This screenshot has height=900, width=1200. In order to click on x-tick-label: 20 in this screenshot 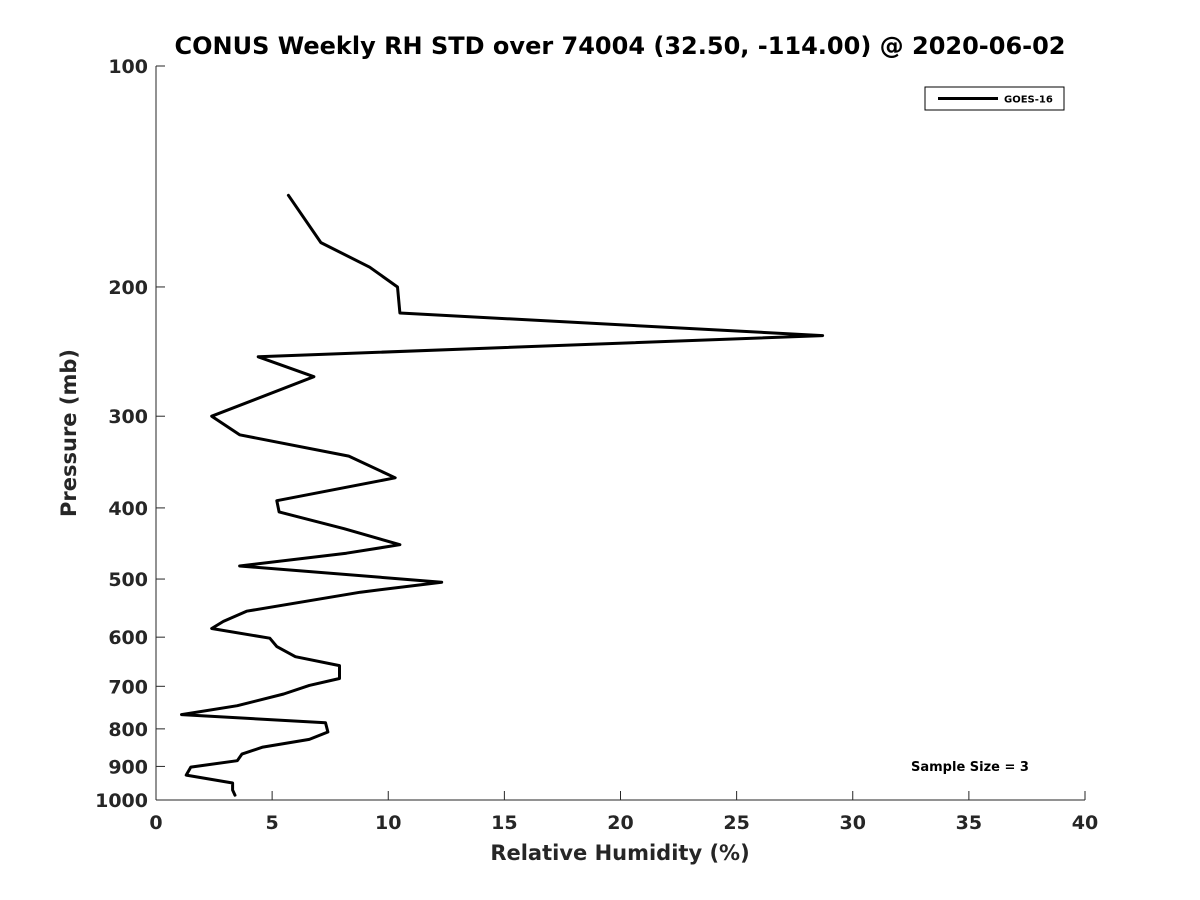, I will do `click(620, 823)`.